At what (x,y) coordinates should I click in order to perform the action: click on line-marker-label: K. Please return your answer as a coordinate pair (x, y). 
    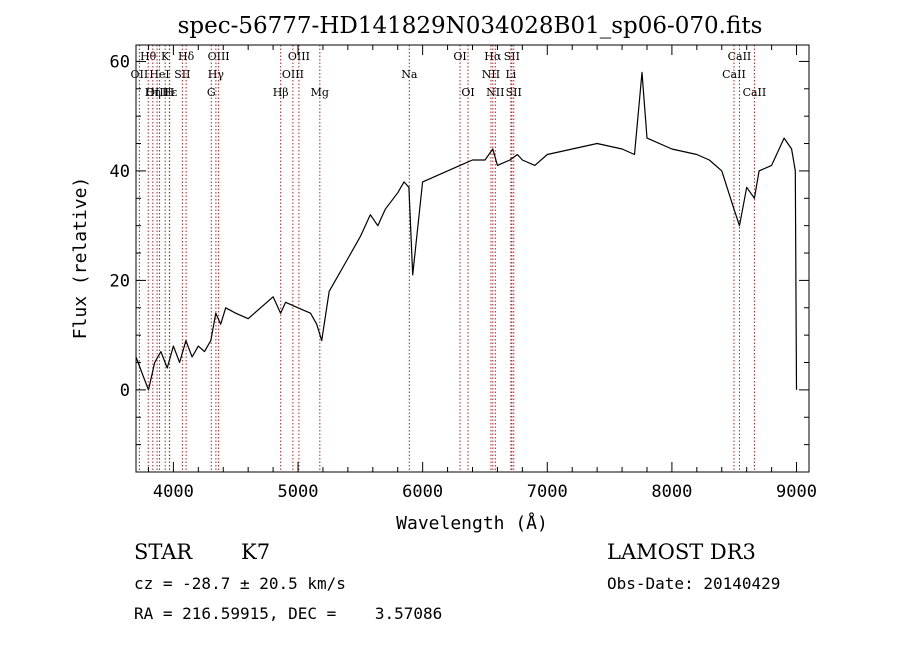
    Looking at the image, I should click on (165, 56).